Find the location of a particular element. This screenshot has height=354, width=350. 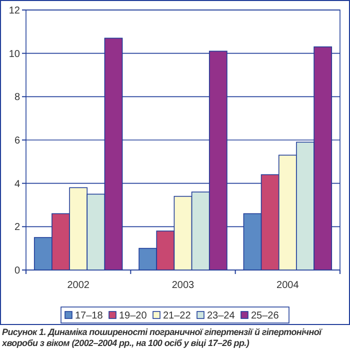

y-tick-label: 2 is located at coordinates (17, 228).